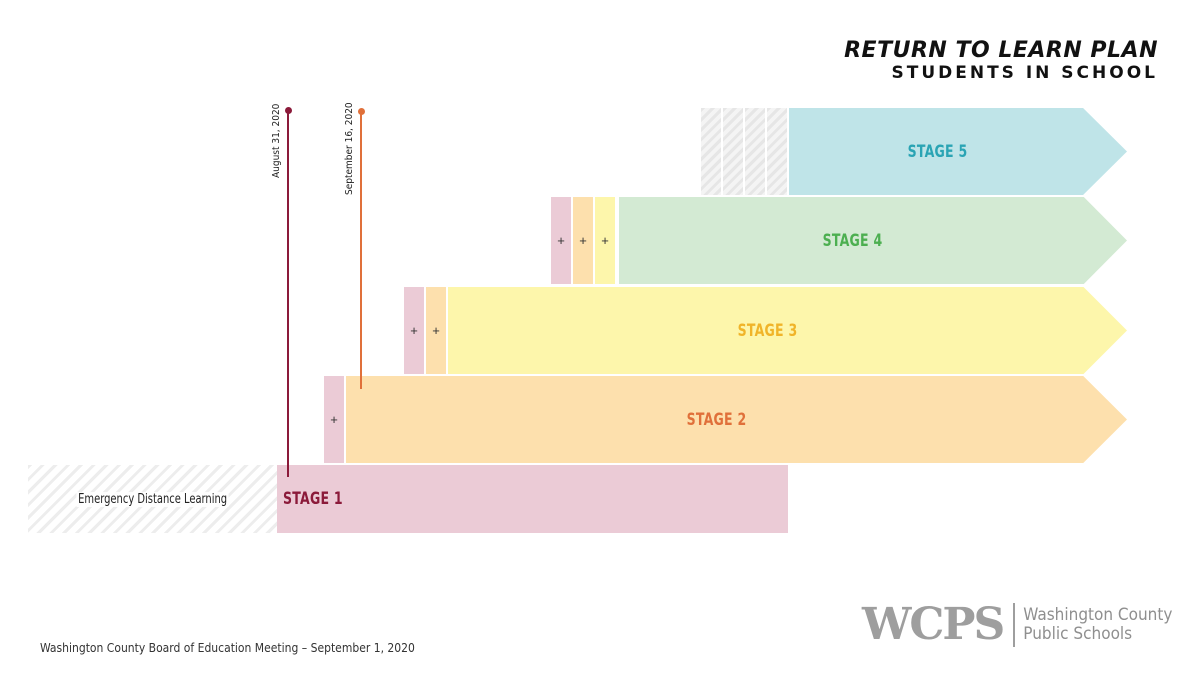 The height and width of the screenshot is (675, 1200). I want to click on title-line-1: RETURN TO LEARN PLAN, so click(1001, 50).